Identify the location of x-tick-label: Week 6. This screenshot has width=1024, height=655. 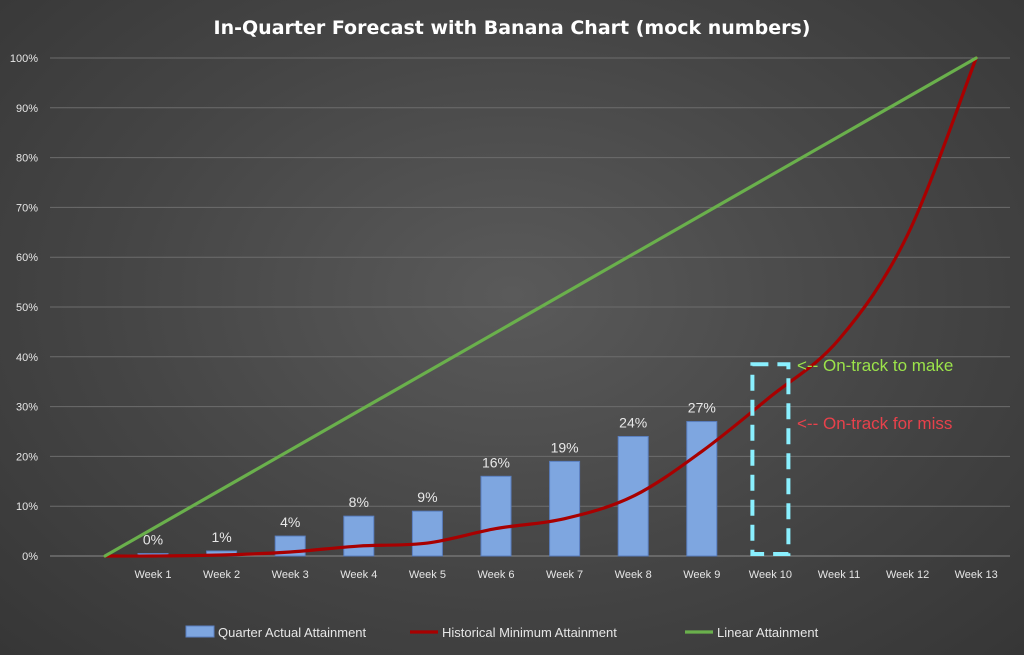
(495, 575).